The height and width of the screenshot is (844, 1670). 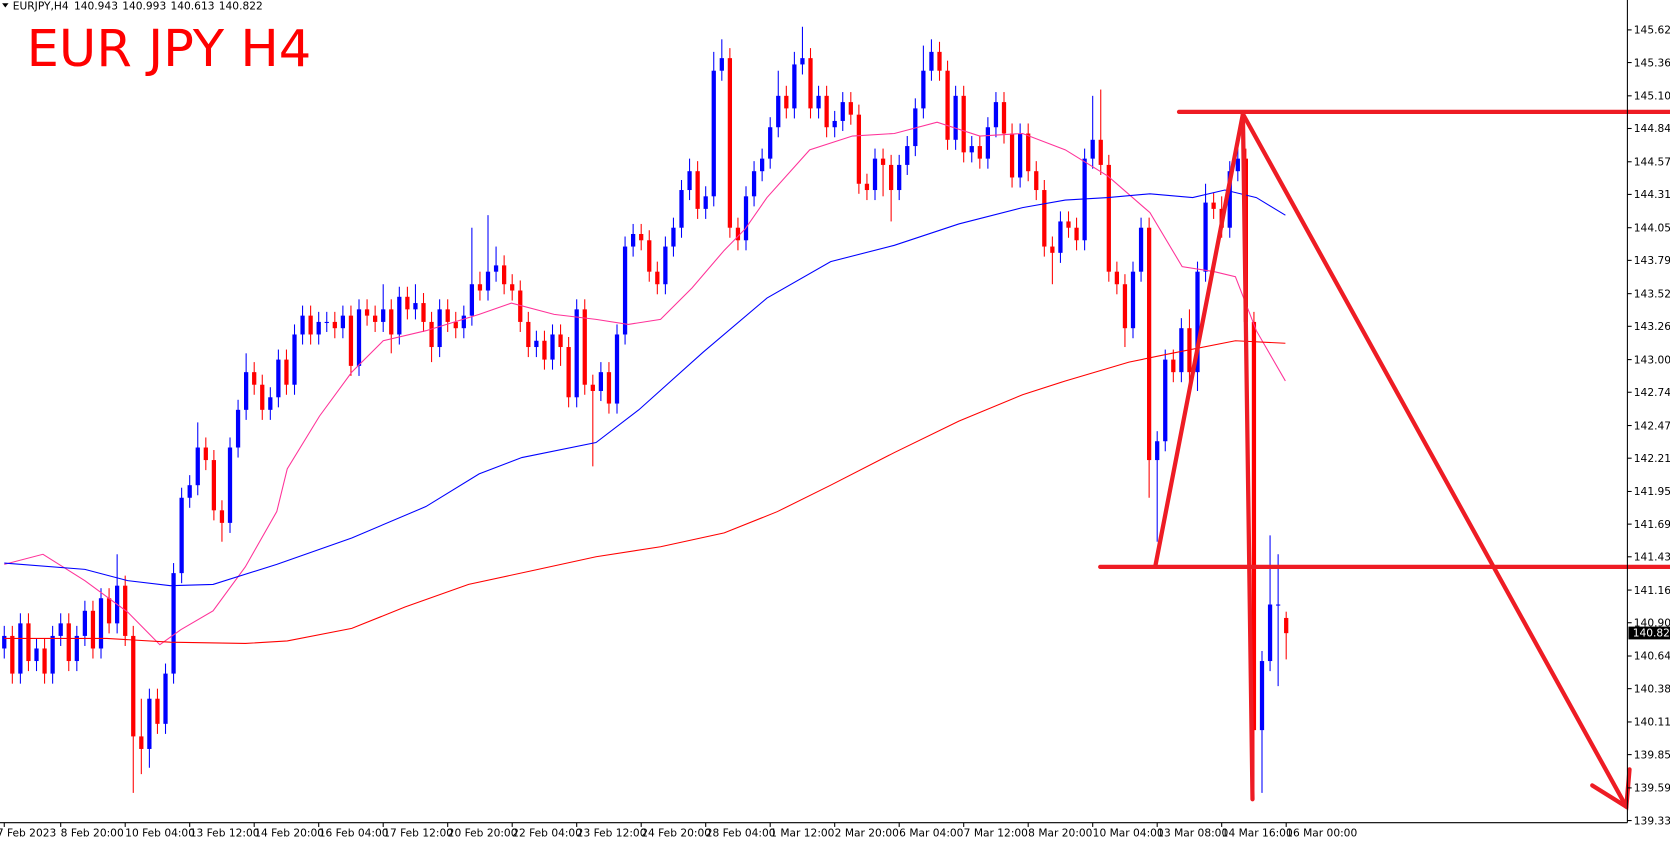 What do you see at coordinates (96, 6) in the screenshot?
I see `header-open: 140.943` at bounding box center [96, 6].